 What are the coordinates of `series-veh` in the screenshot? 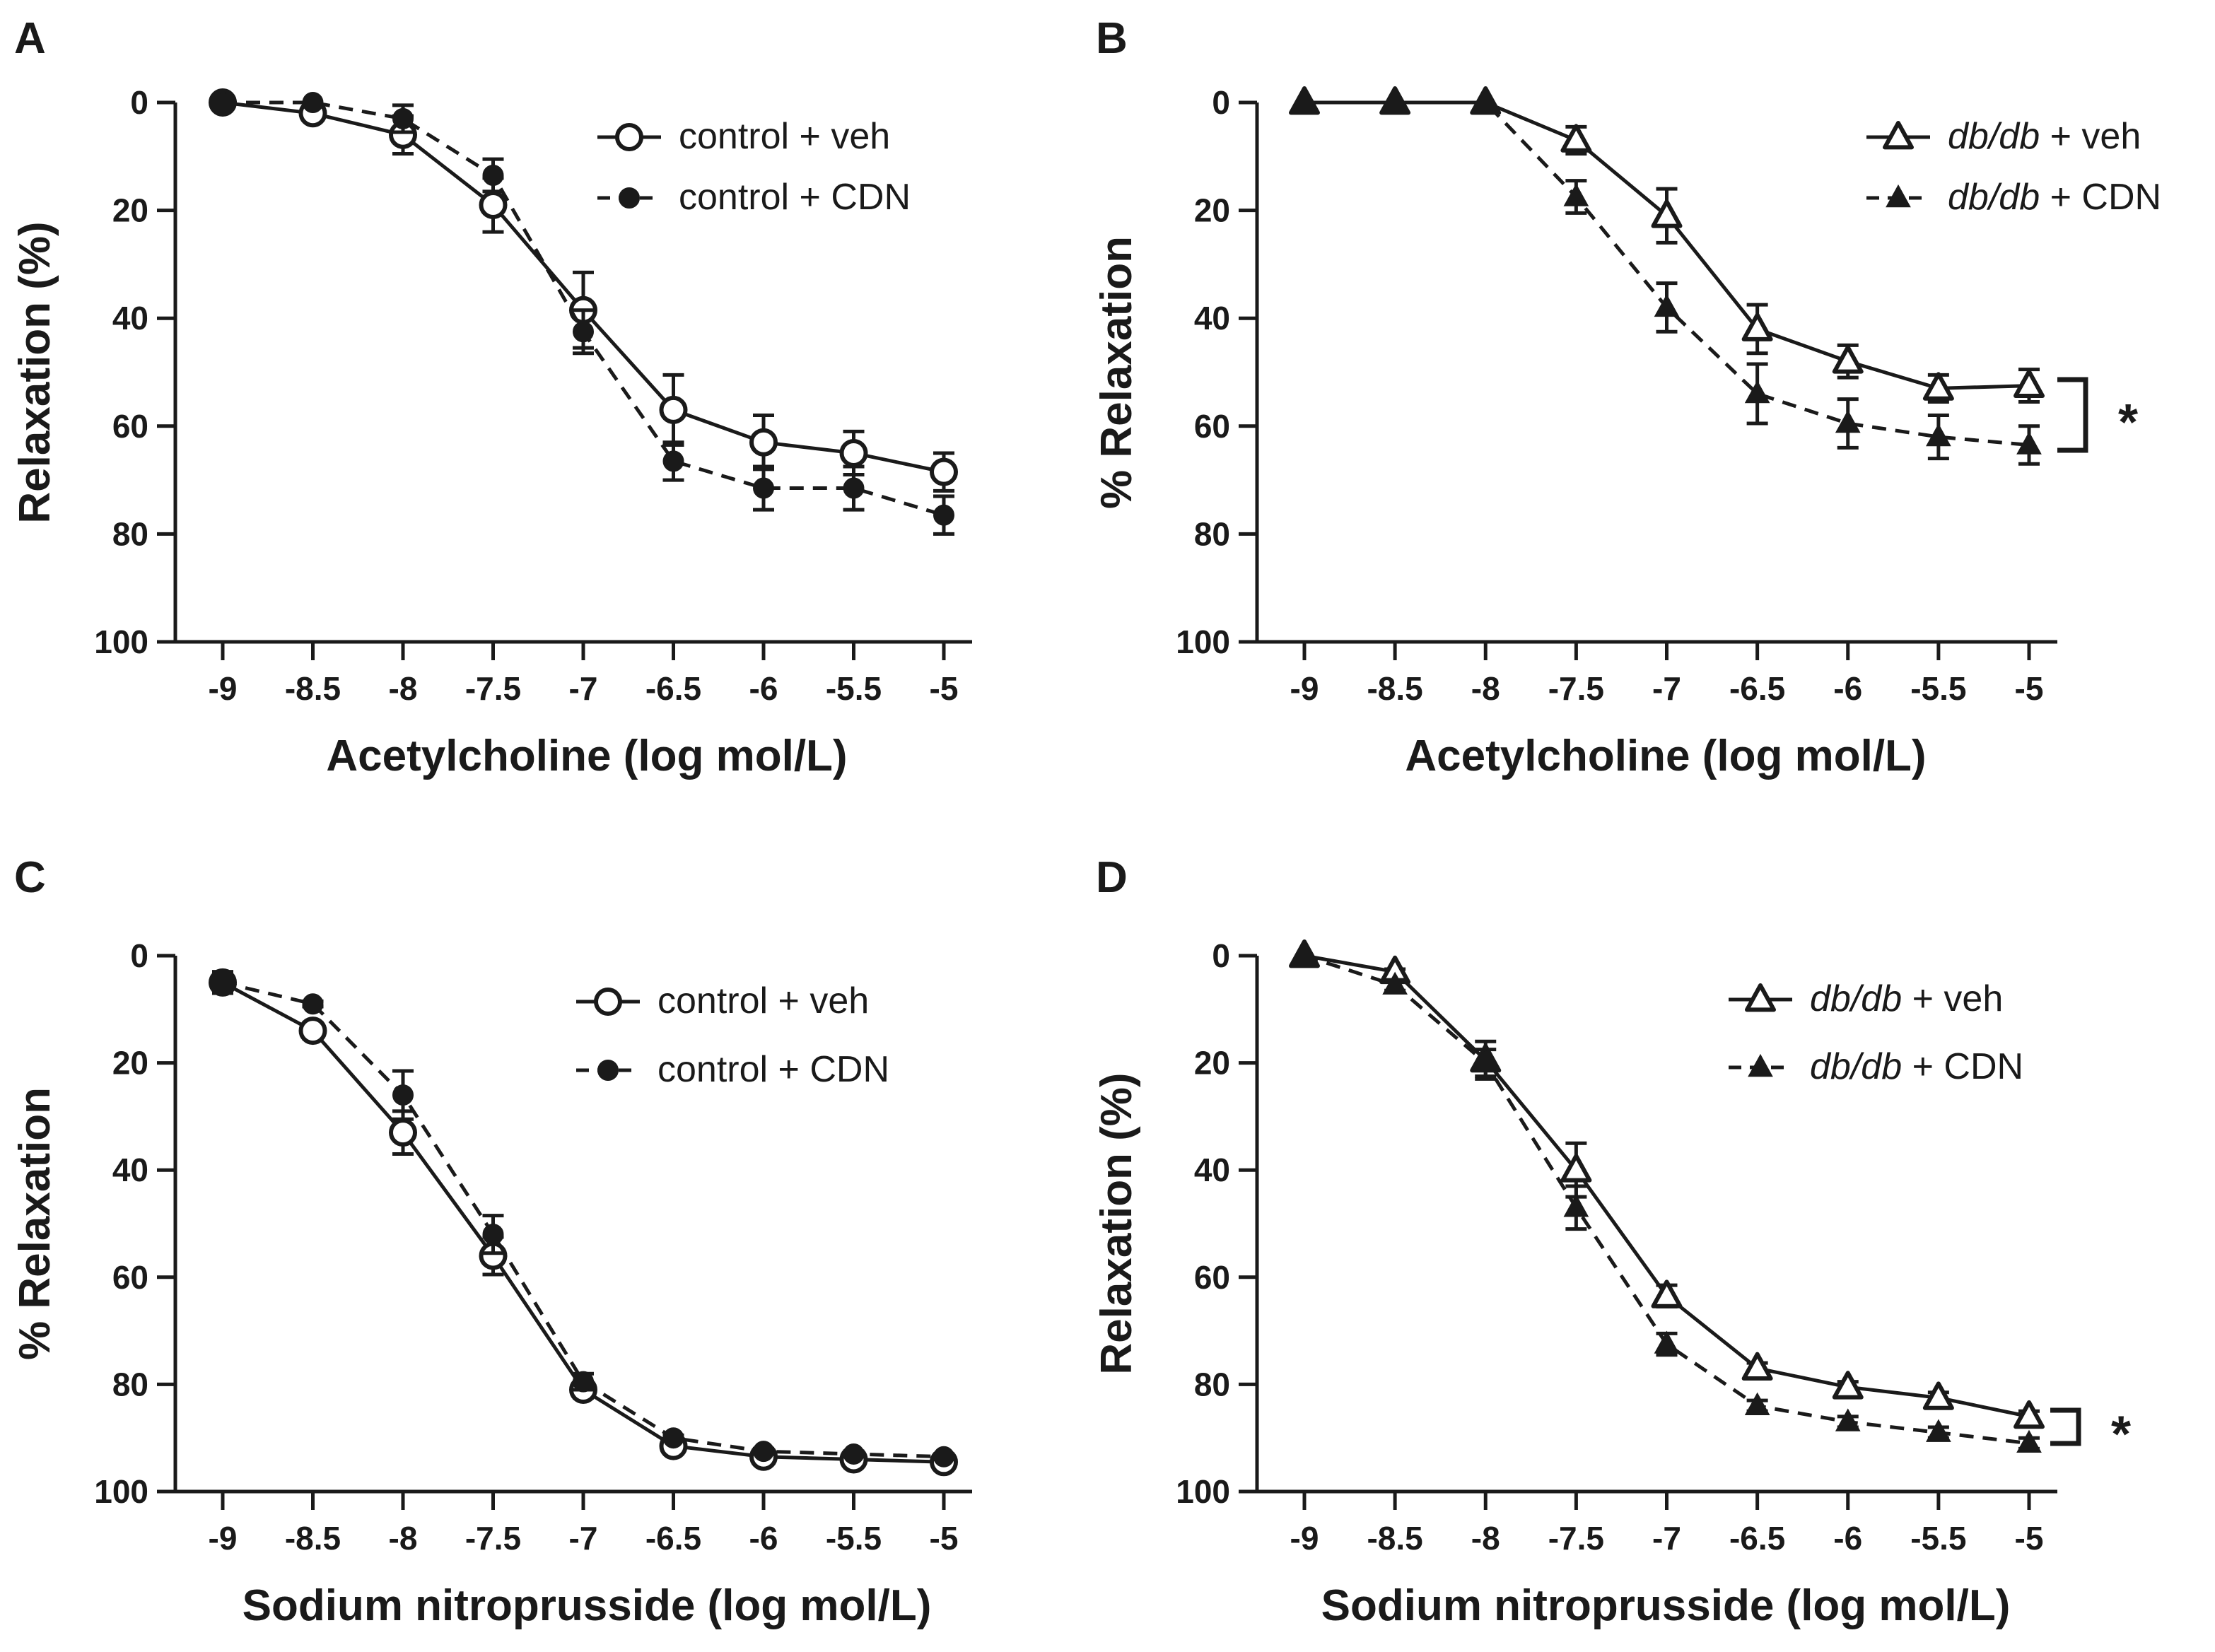 It's located at (1667, 245).